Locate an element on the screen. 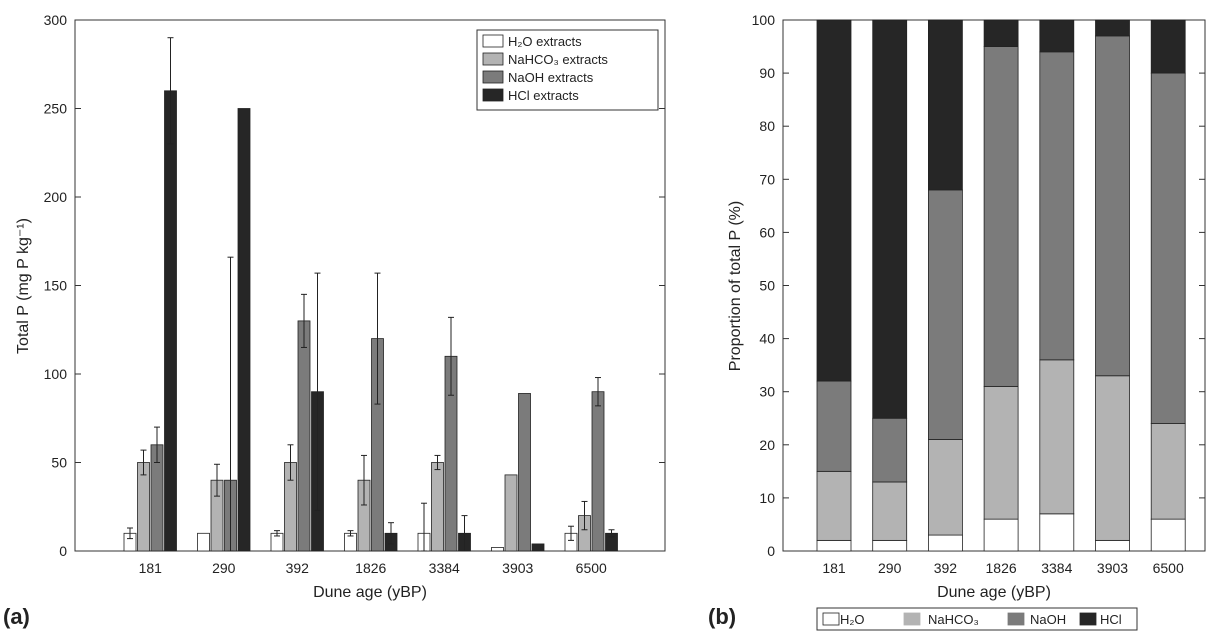  chart-b-y-tick-label: 50 is located at coordinates (767, 286).